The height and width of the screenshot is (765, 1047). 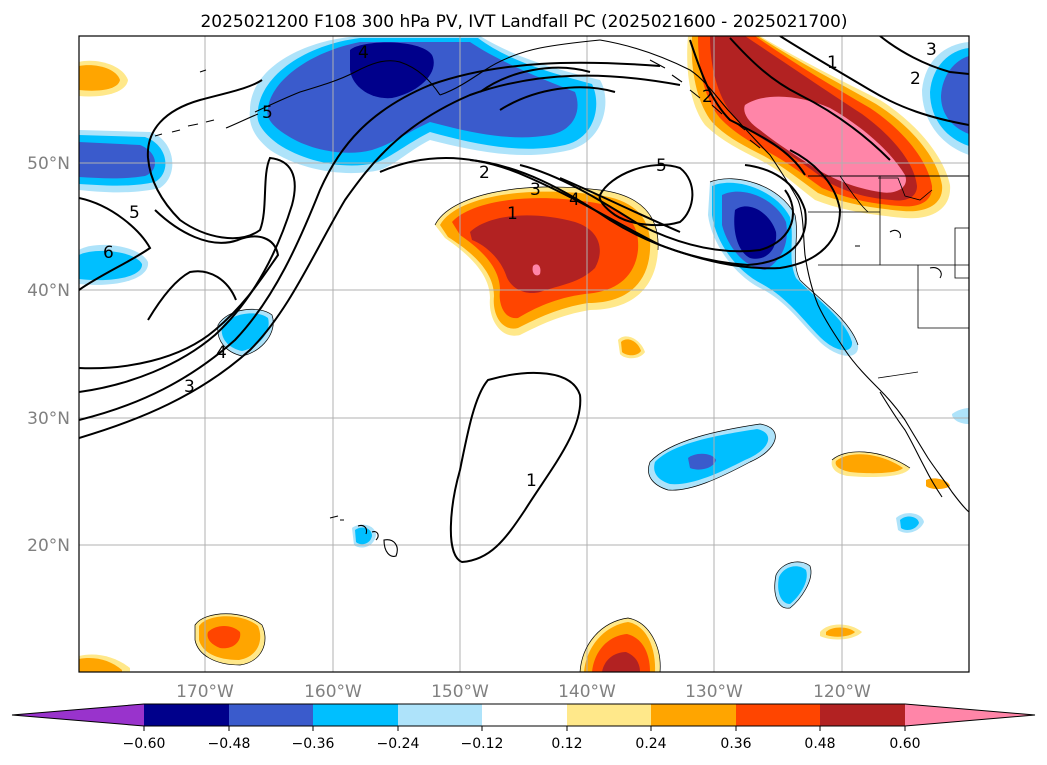 I want to click on colorbar-tick: −0.48, so click(x=229, y=744).